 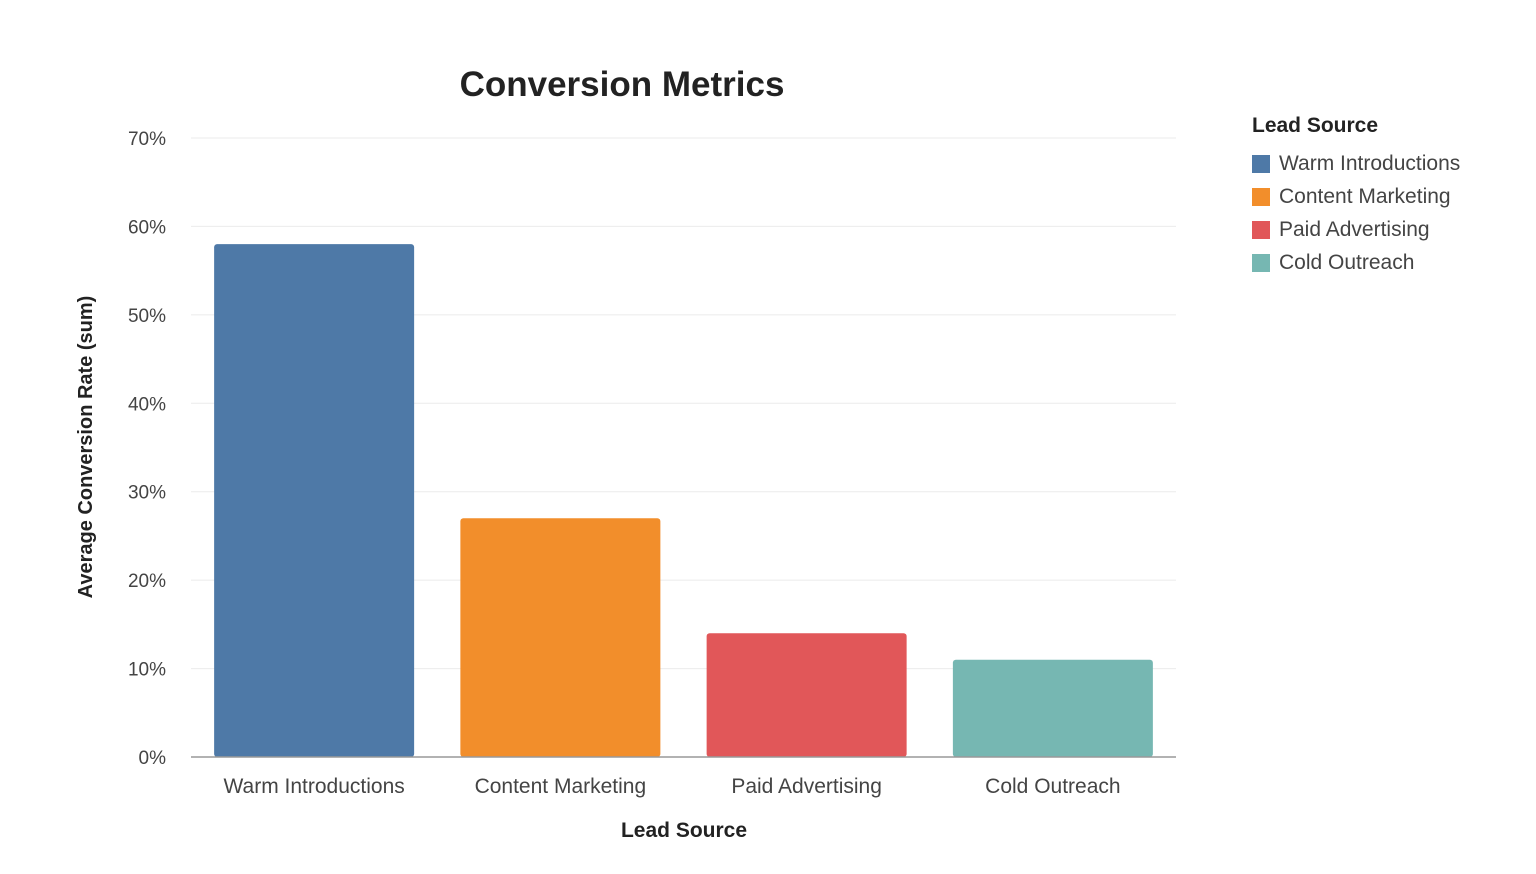 What do you see at coordinates (1052, 708) in the screenshot?
I see `bar-cold-outreach` at bounding box center [1052, 708].